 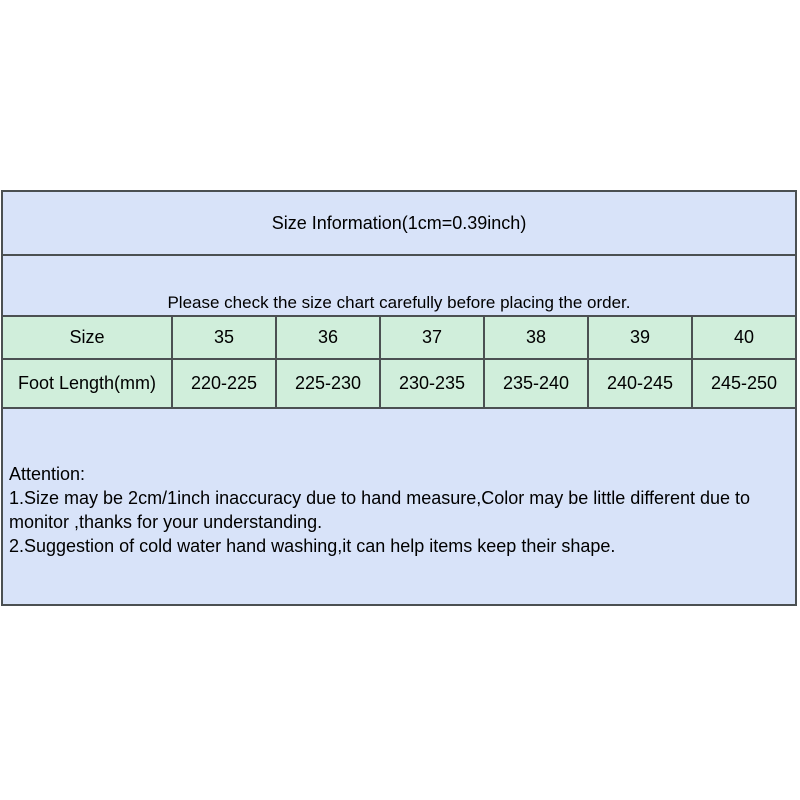 What do you see at coordinates (535, 337) in the screenshot?
I see `size-value: 38` at bounding box center [535, 337].